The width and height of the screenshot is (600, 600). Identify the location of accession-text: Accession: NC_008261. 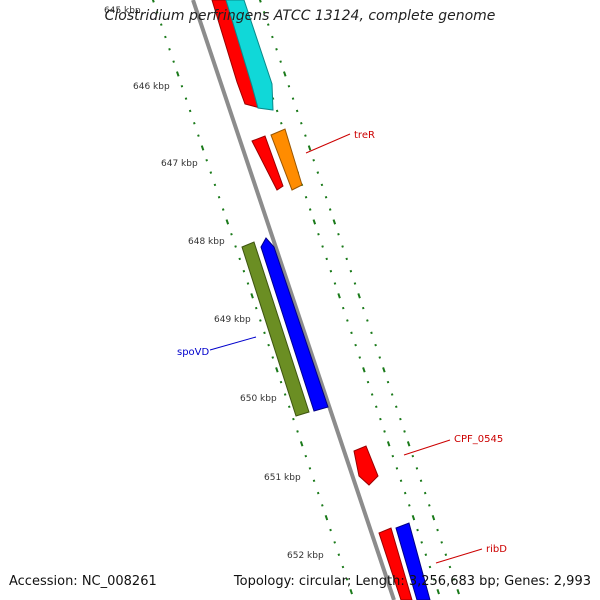
(83, 581).